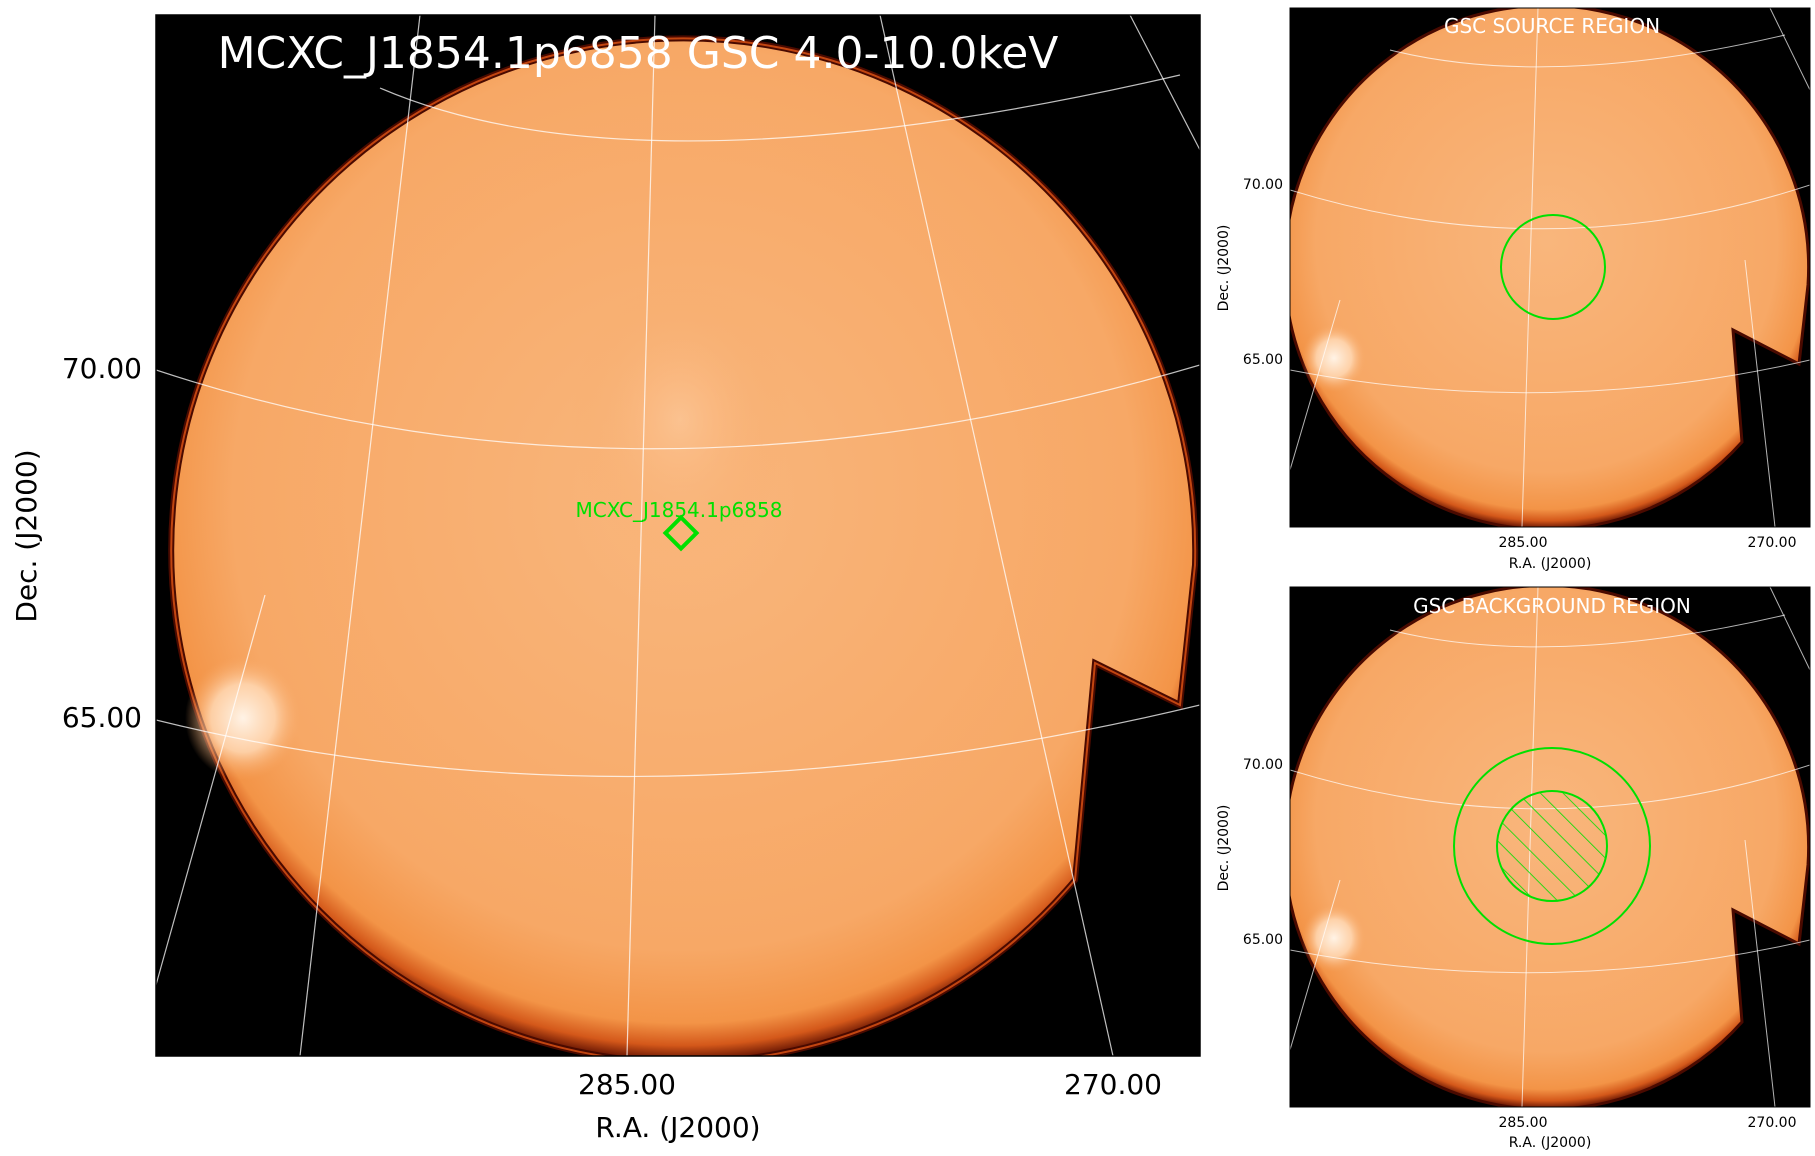 The width and height of the screenshot is (1815, 1156). I want to click on source-region-circle, so click(1553, 267).